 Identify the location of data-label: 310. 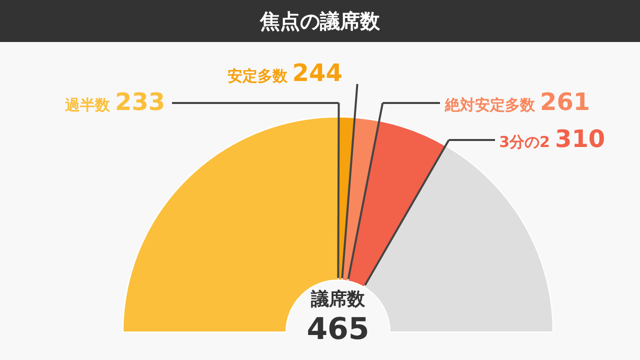
(580, 139).